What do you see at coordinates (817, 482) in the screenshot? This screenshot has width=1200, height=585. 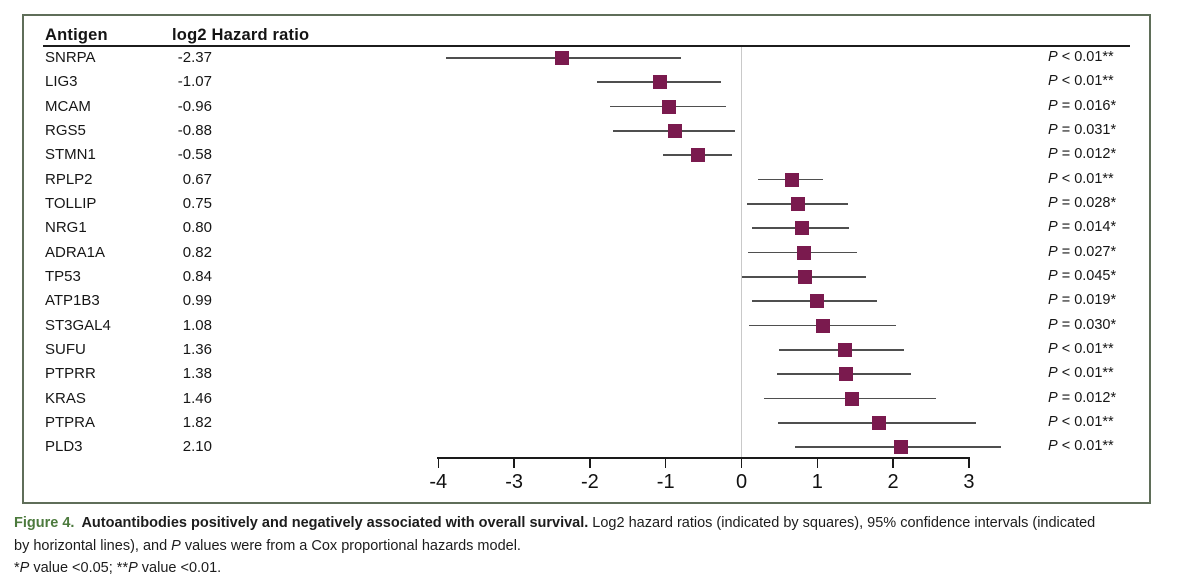 I see `x-axis-tick-label: 1` at bounding box center [817, 482].